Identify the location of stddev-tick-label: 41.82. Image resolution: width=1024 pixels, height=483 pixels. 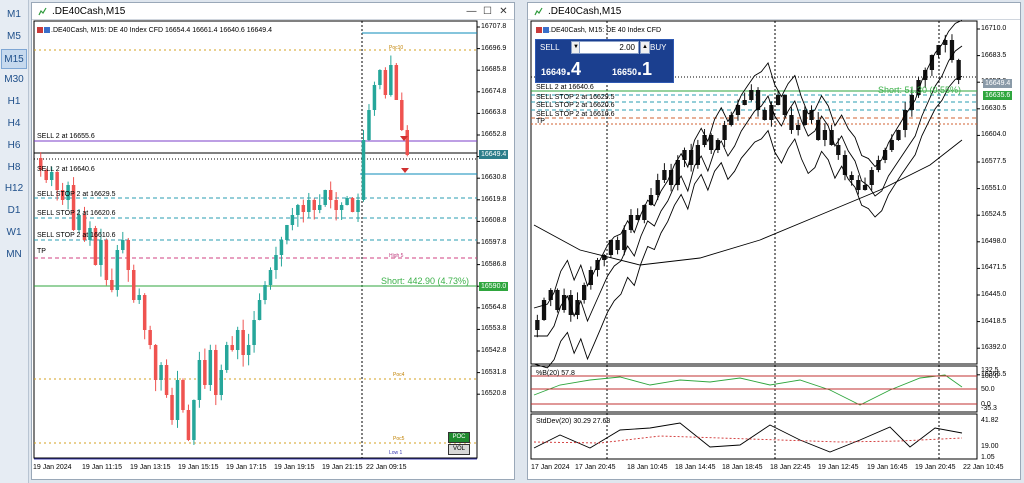
(990, 420).